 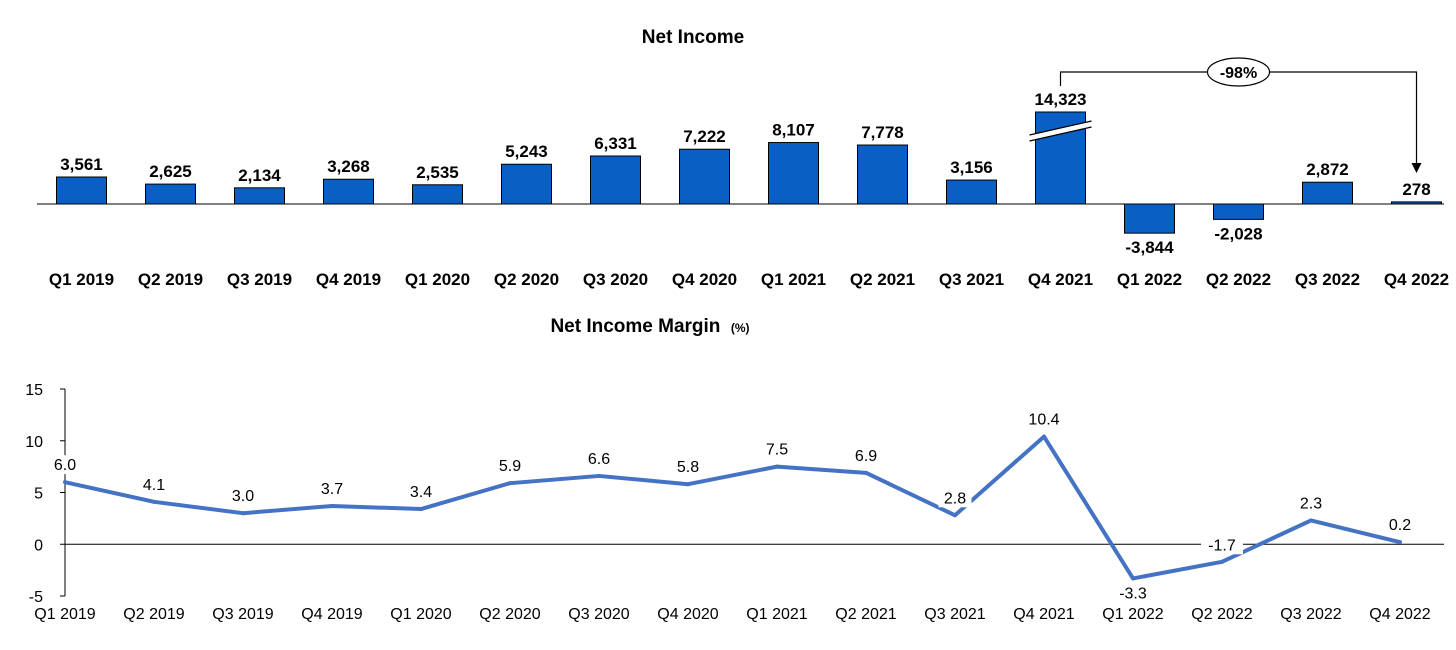 What do you see at coordinates (793, 279) in the screenshot?
I see `bar-category-label-8: Q1 2021` at bounding box center [793, 279].